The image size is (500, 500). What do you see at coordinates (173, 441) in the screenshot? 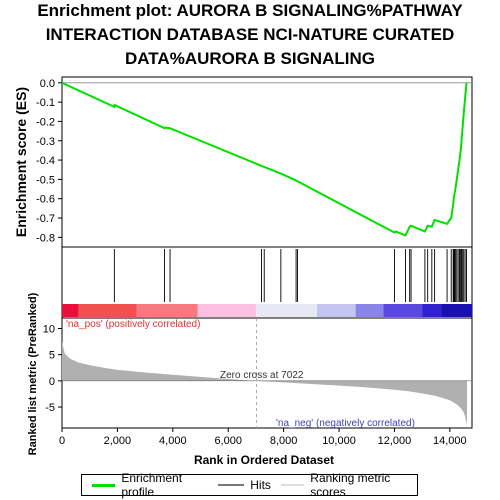
I see `x-tick-label: 4,000` at bounding box center [173, 441].